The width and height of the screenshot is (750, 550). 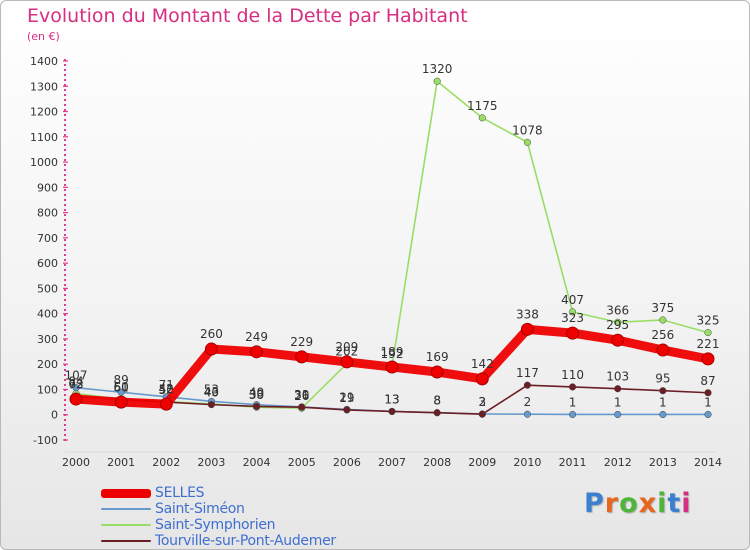 What do you see at coordinates (45, 440) in the screenshot?
I see `y-tick-label: -100` at bounding box center [45, 440].